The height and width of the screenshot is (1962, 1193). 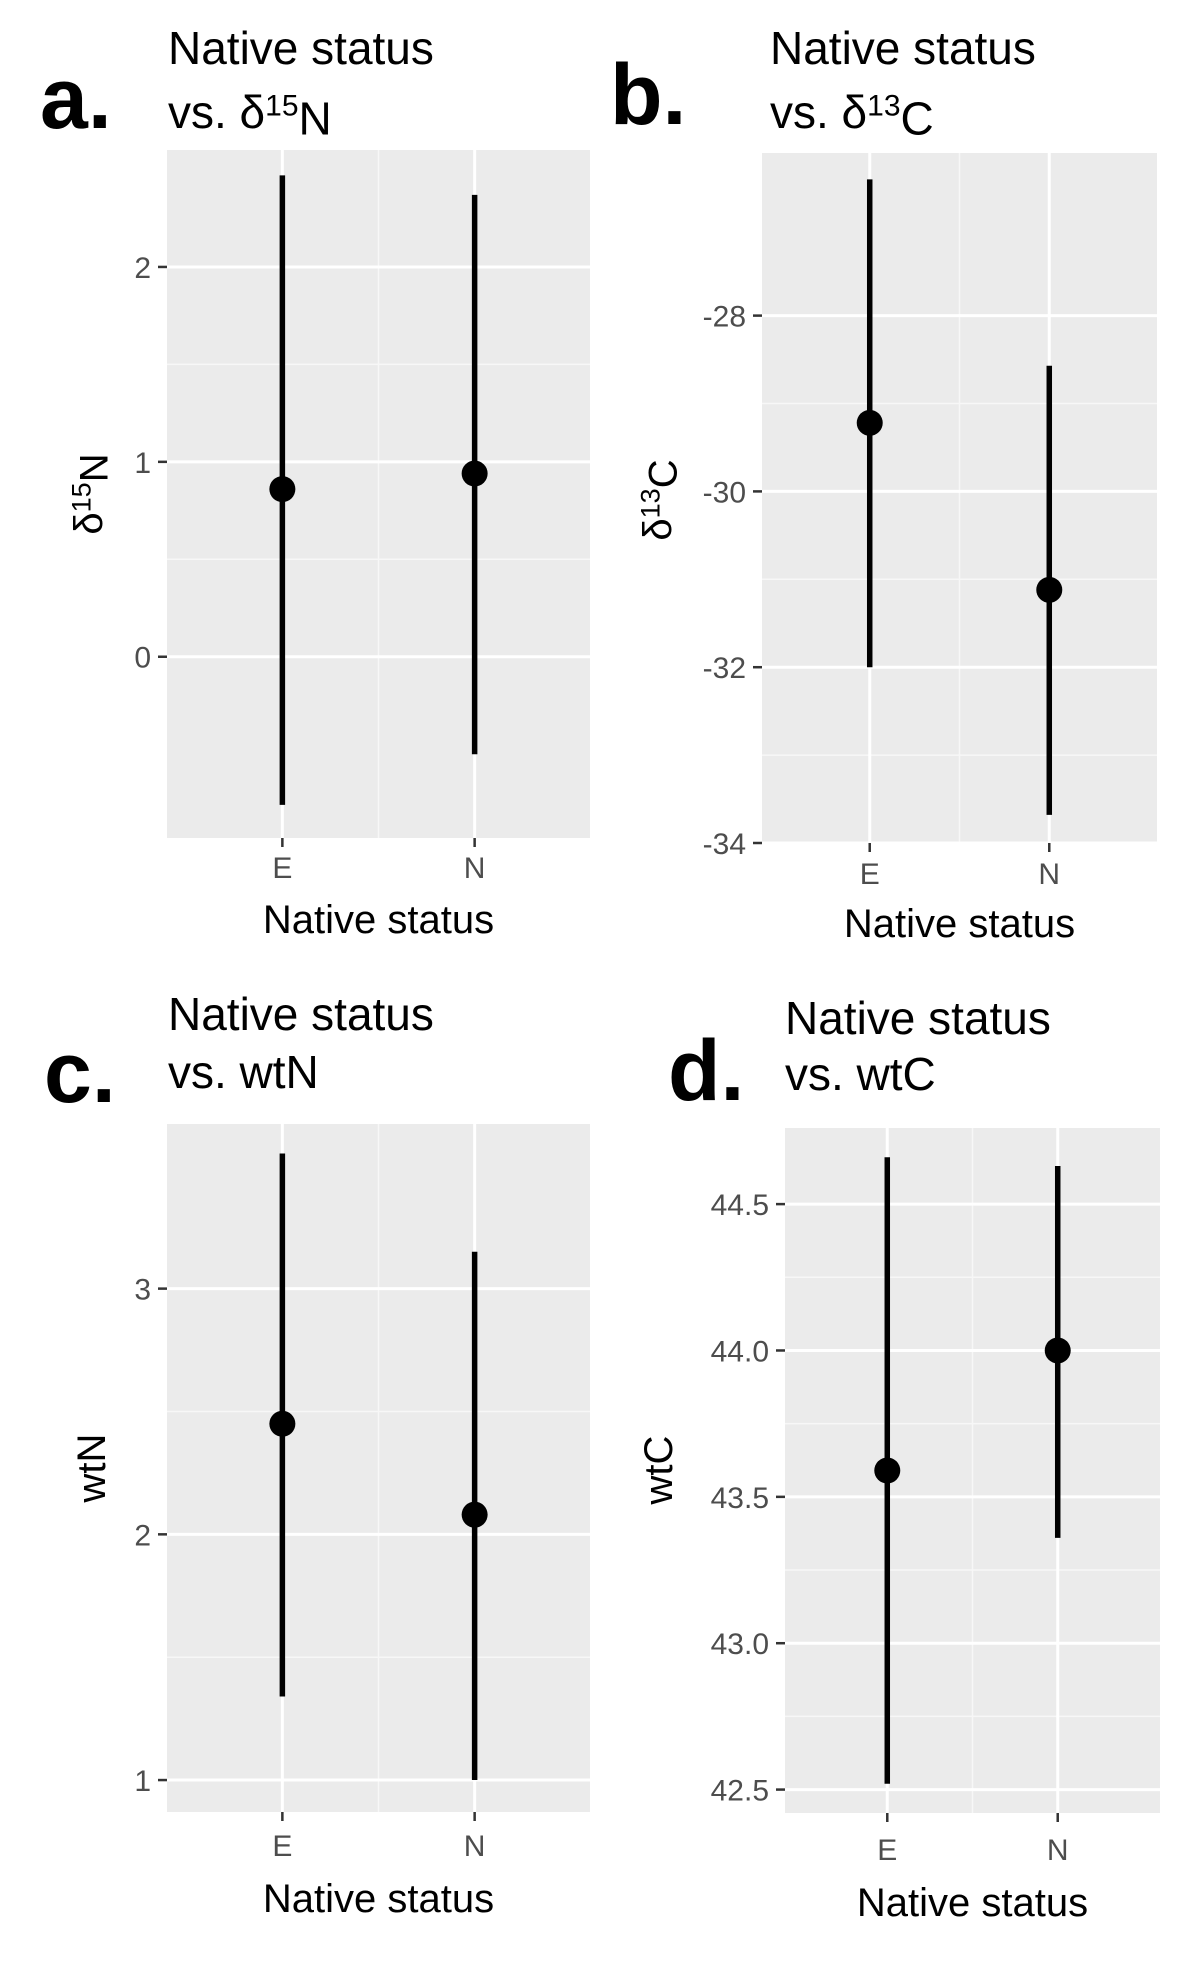 What do you see at coordinates (475, 1846) in the screenshot?
I see `panel-c-x-tick-label: N` at bounding box center [475, 1846].